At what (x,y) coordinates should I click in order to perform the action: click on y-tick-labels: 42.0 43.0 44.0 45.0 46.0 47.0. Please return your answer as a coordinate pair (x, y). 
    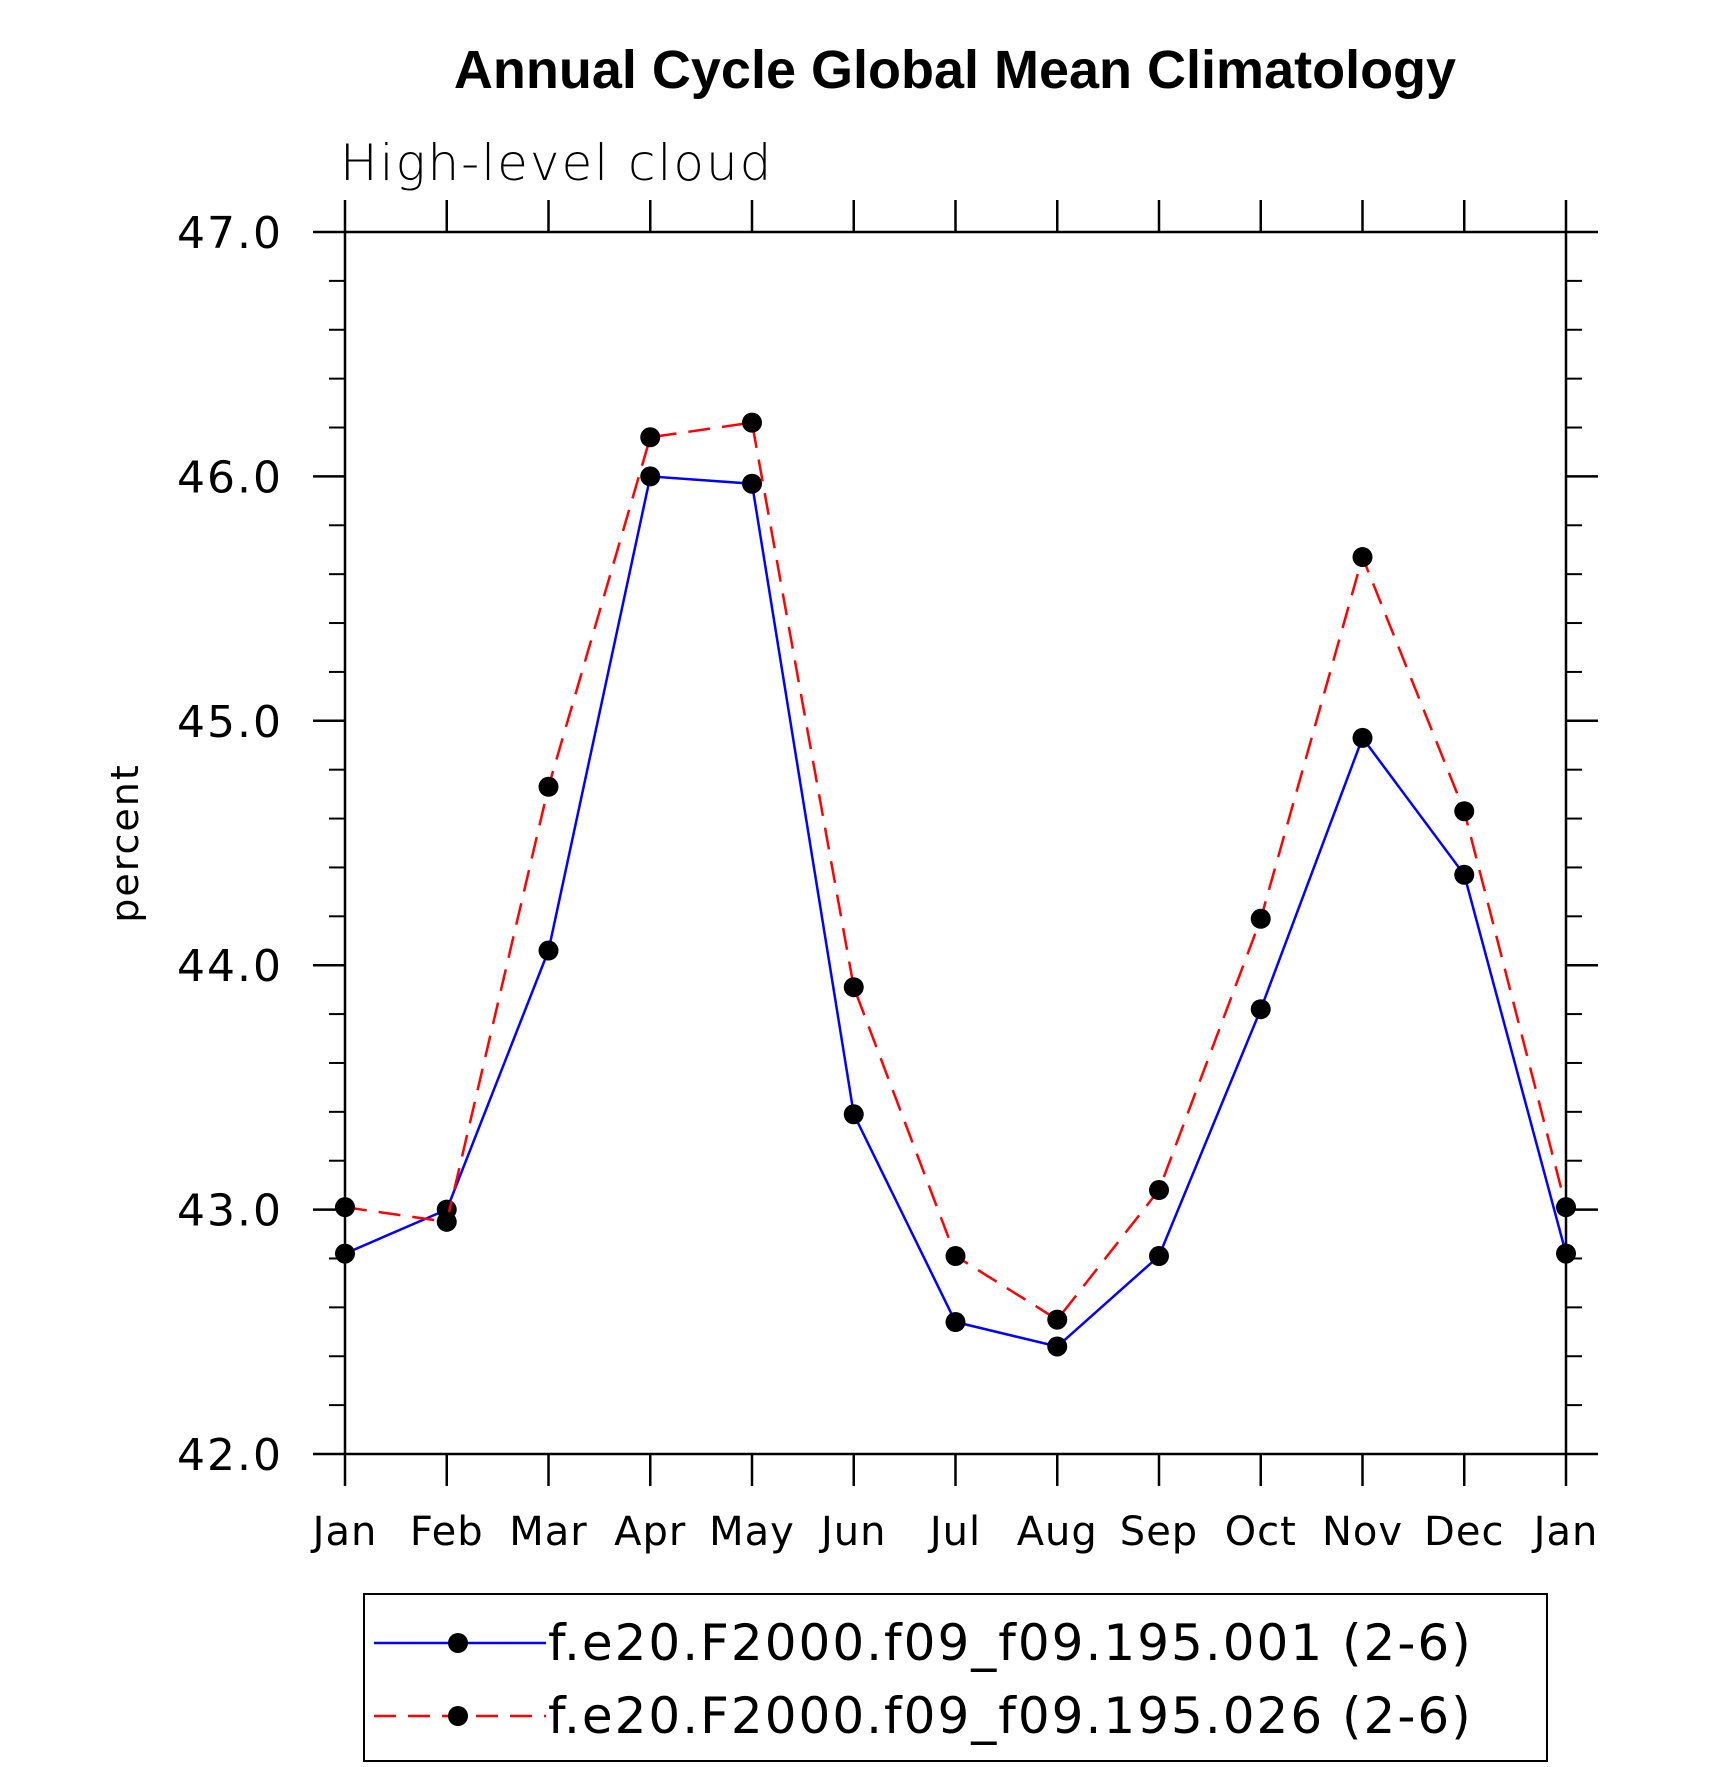
    Looking at the image, I should click on (230, 844).